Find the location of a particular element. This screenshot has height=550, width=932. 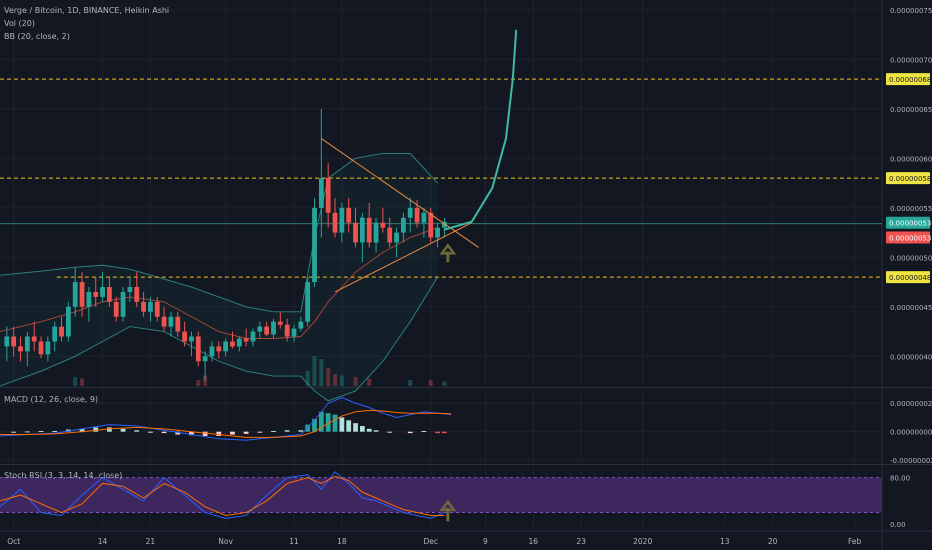

price-tick: 0.00000075 is located at coordinates (911, 11).